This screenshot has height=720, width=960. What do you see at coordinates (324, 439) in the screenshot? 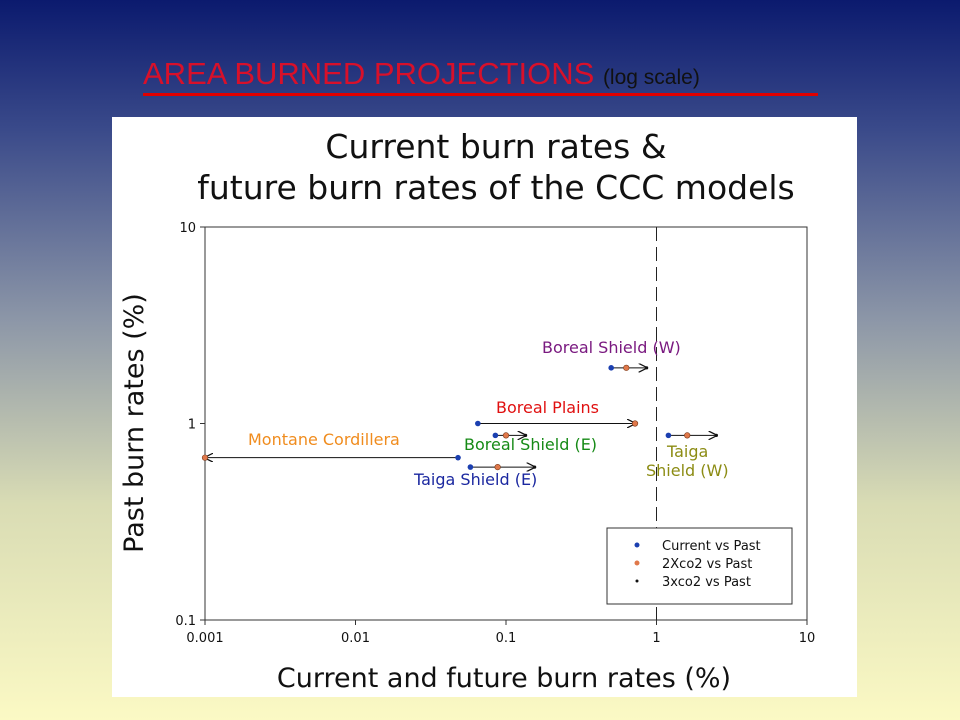
I see `region-label-montane-cordillera: Montane Cordillera` at bounding box center [324, 439].